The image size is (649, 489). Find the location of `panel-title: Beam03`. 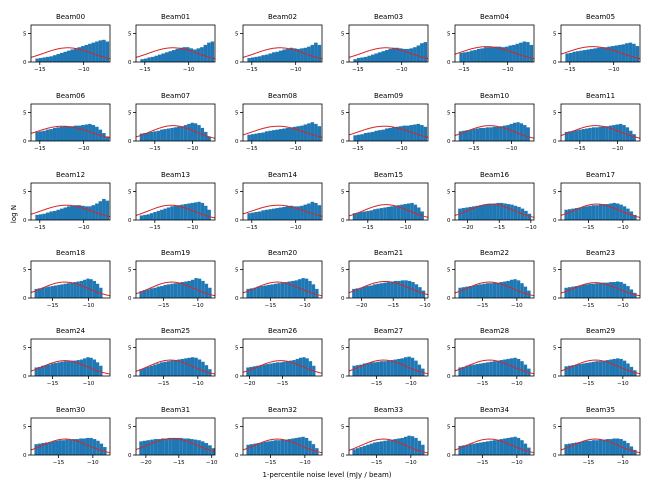

panel-title: Beam03 is located at coordinates (388, 17).